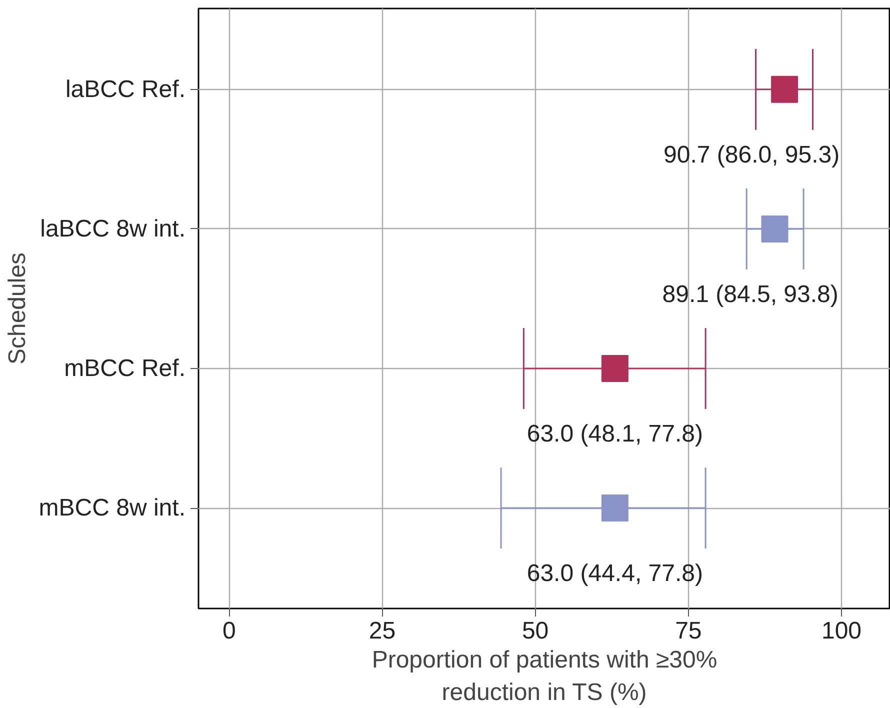 This screenshot has width=890, height=708. What do you see at coordinates (750, 294) in the screenshot?
I see `data-label: 89.1 (84.5, 93.8)` at bounding box center [750, 294].